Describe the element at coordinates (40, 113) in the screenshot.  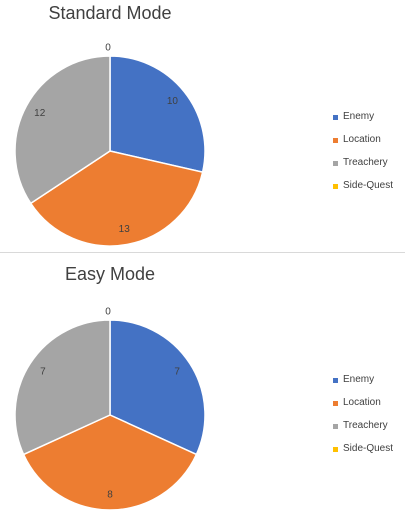
I see `data-label-treachery: 12` at that location.